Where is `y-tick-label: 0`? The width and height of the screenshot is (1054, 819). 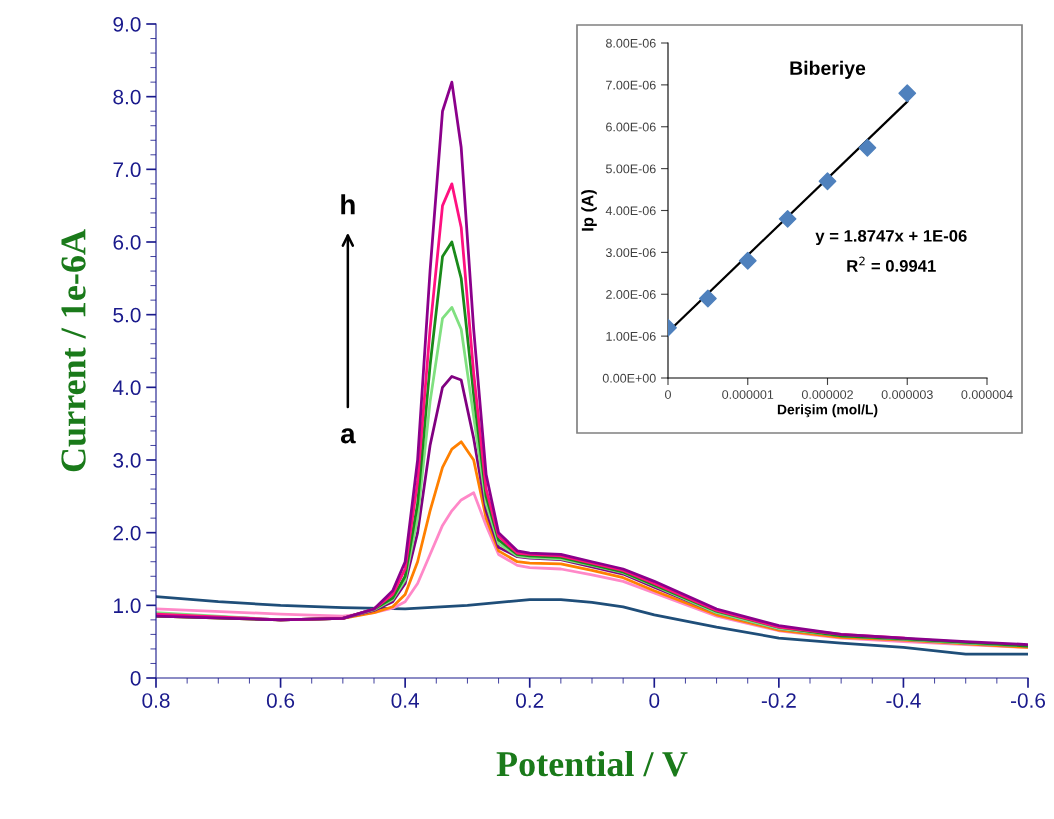 y-tick-label: 0 is located at coordinates (135, 678).